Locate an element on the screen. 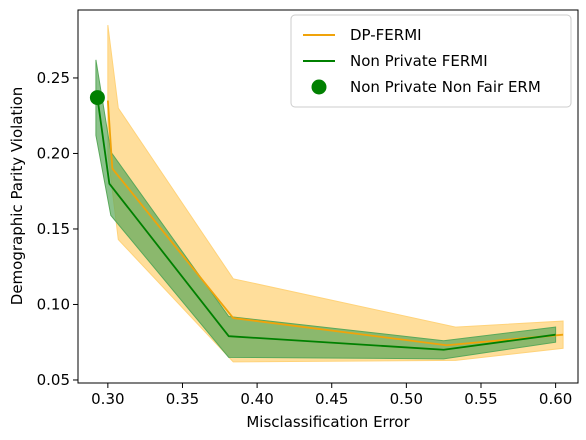  x-tick-label: 0.50 is located at coordinates (406, 399).